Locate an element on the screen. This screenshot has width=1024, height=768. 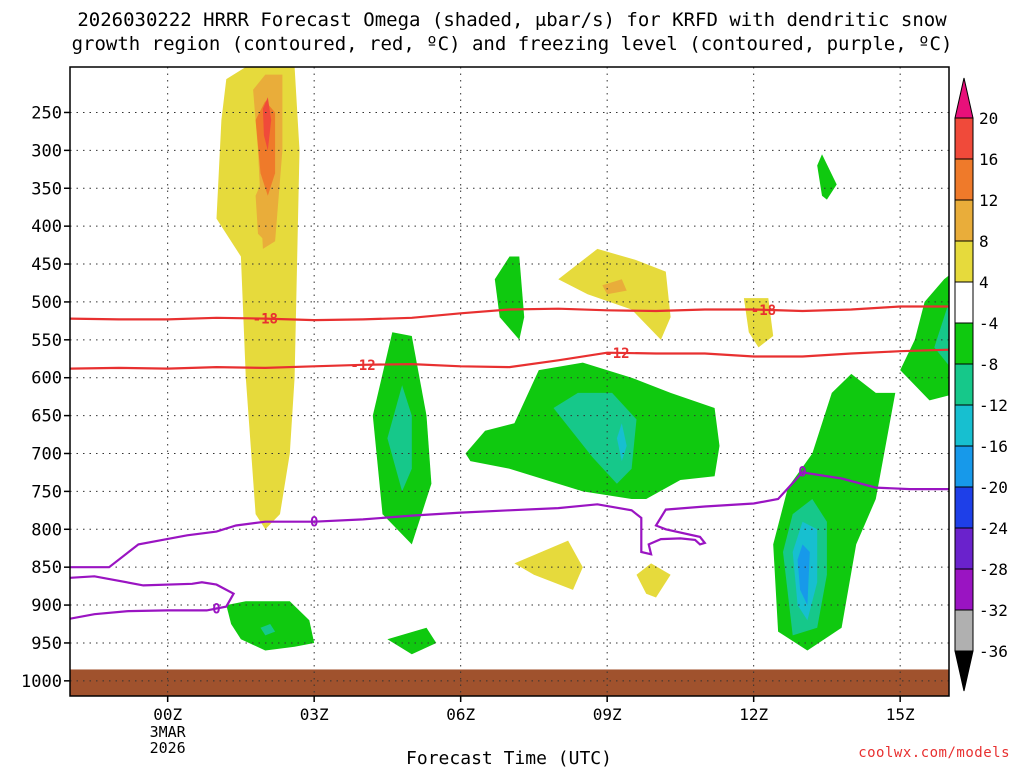
temp-contour--12-2 is located at coordinates (509, 359).